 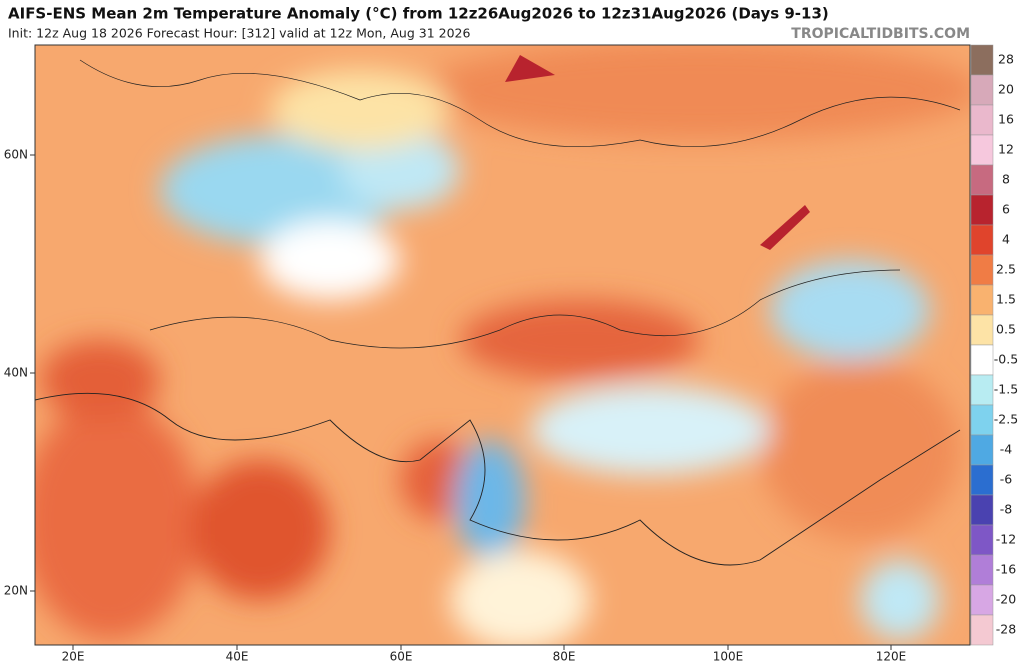 What do you see at coordinates (401, 657) in the screenshot?
I see `lon-label: 60E` at bounding box center [401, 657].